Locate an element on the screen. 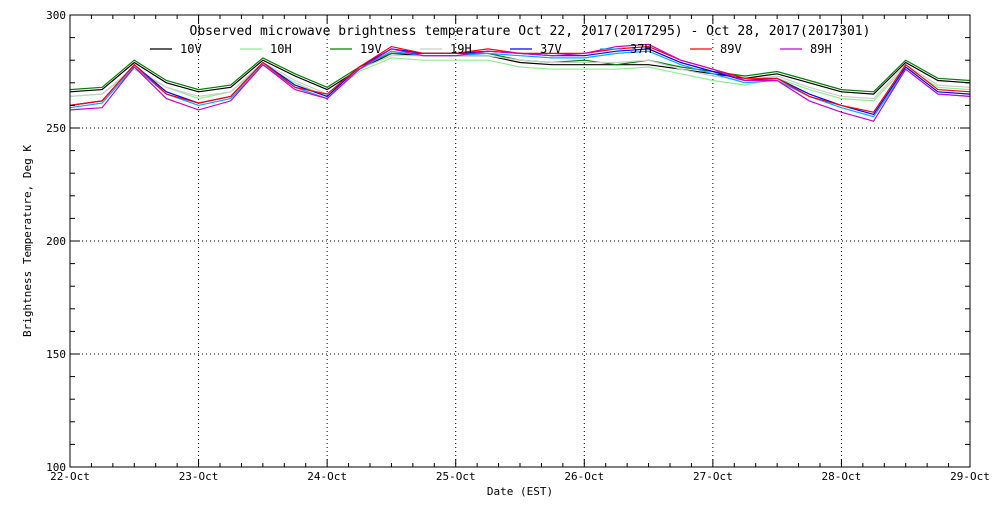 This screenshot has width=1000, height=505. x-tick-label: 27-Oct is located at coordinates (713, 476).